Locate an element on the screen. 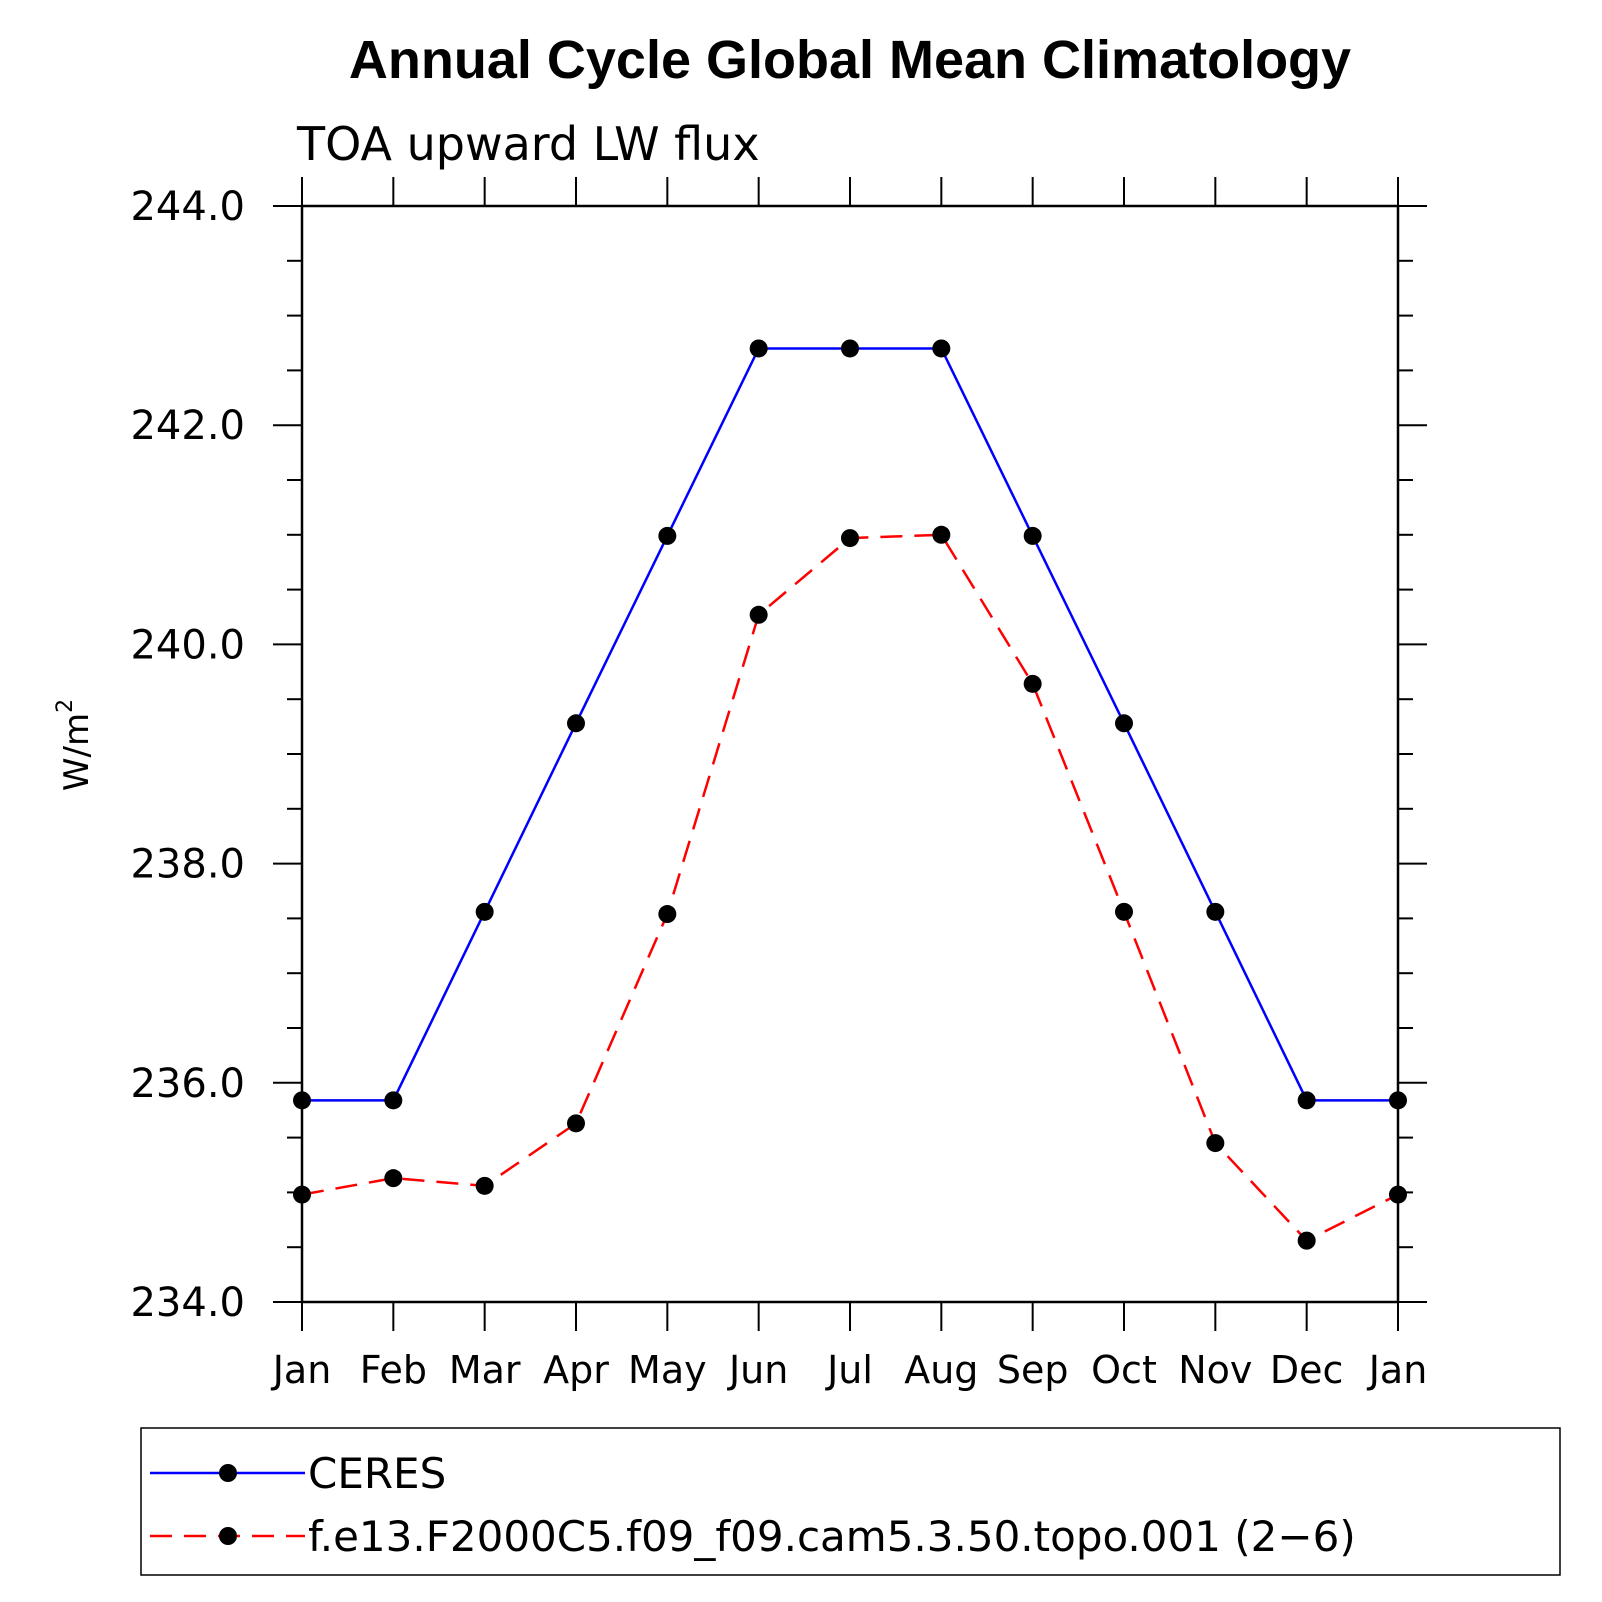  x-tick-label: Nov is located at coordinates (1215, 1370).